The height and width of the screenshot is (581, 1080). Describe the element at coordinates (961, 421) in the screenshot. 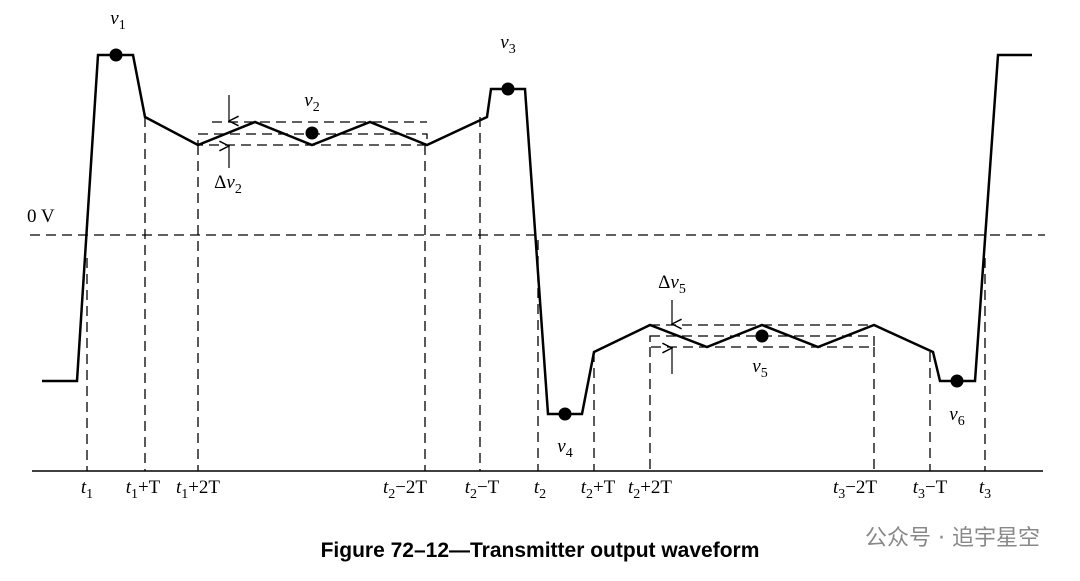

I see `label-part: 6` at that location.